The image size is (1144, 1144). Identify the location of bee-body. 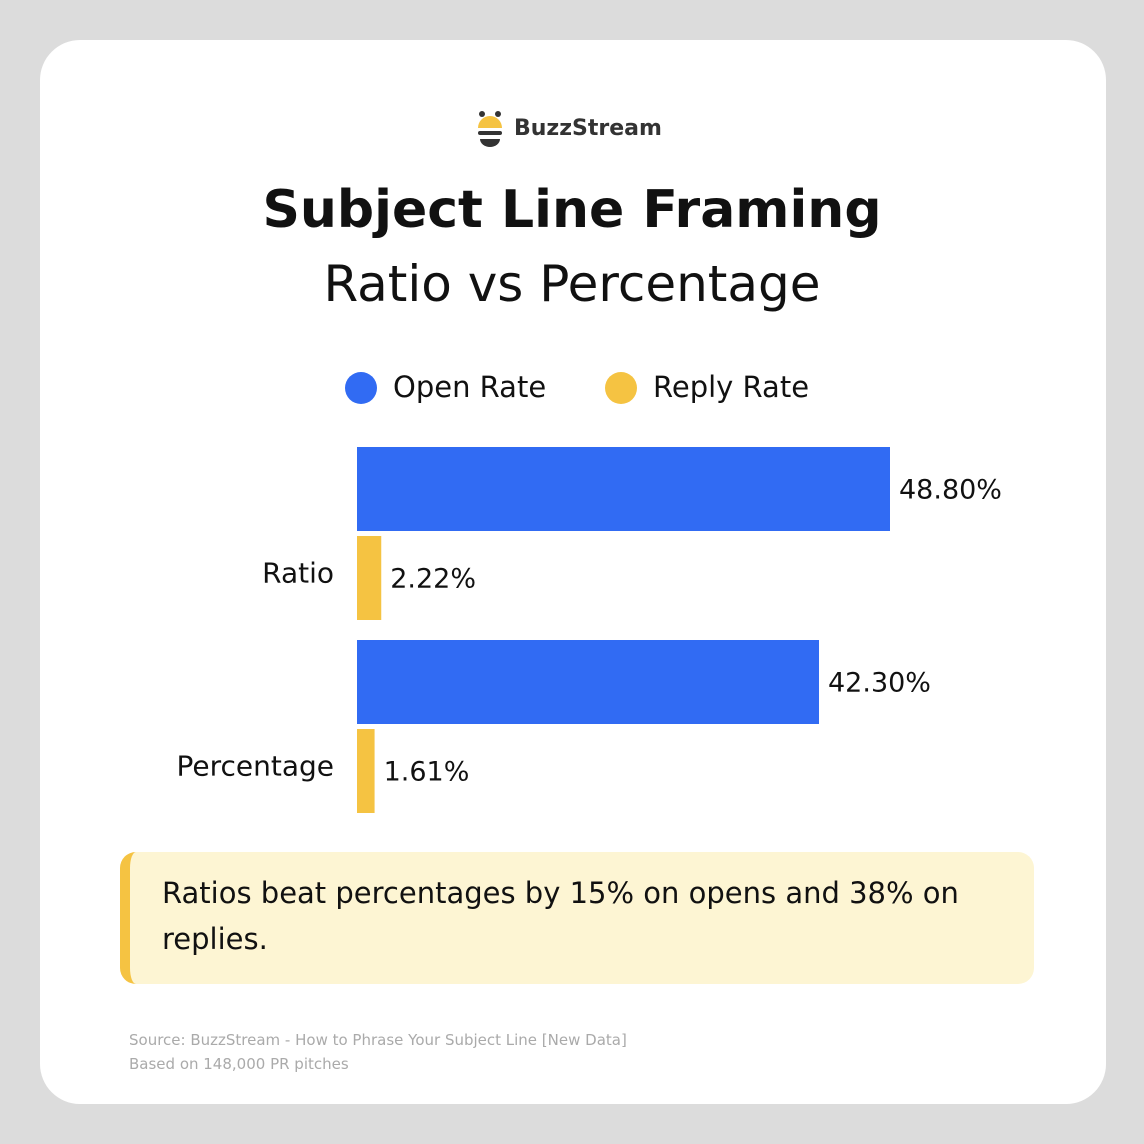
(490, 143).